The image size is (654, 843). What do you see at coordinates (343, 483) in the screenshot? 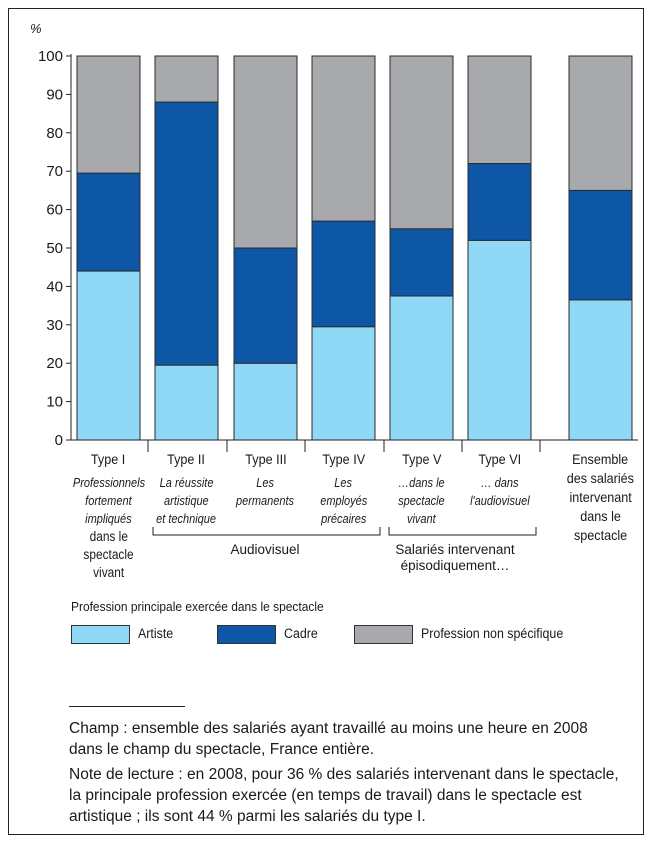
I see `category-4-subtitle-line-1: Les` at bounding box center [343, 483].